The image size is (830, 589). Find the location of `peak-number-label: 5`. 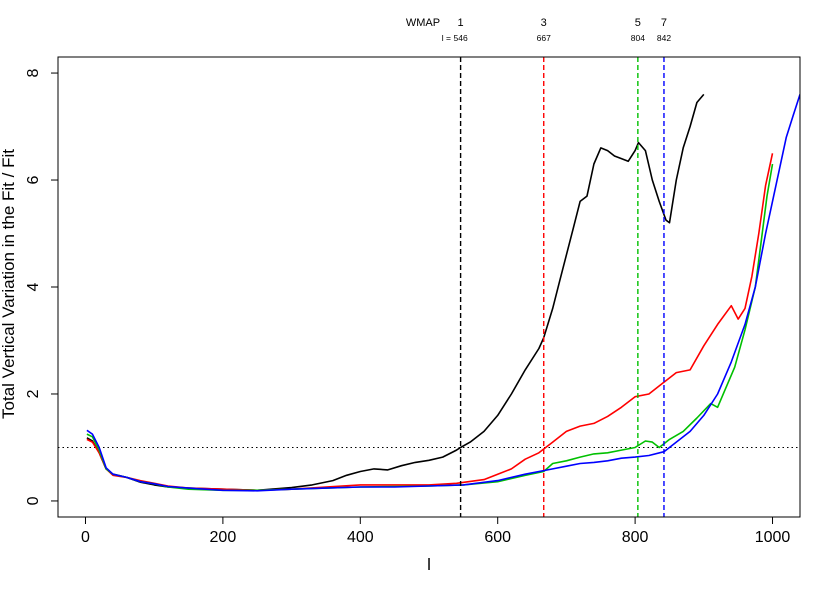

peak-number-label: 5 is located at coordinates (638, 23).